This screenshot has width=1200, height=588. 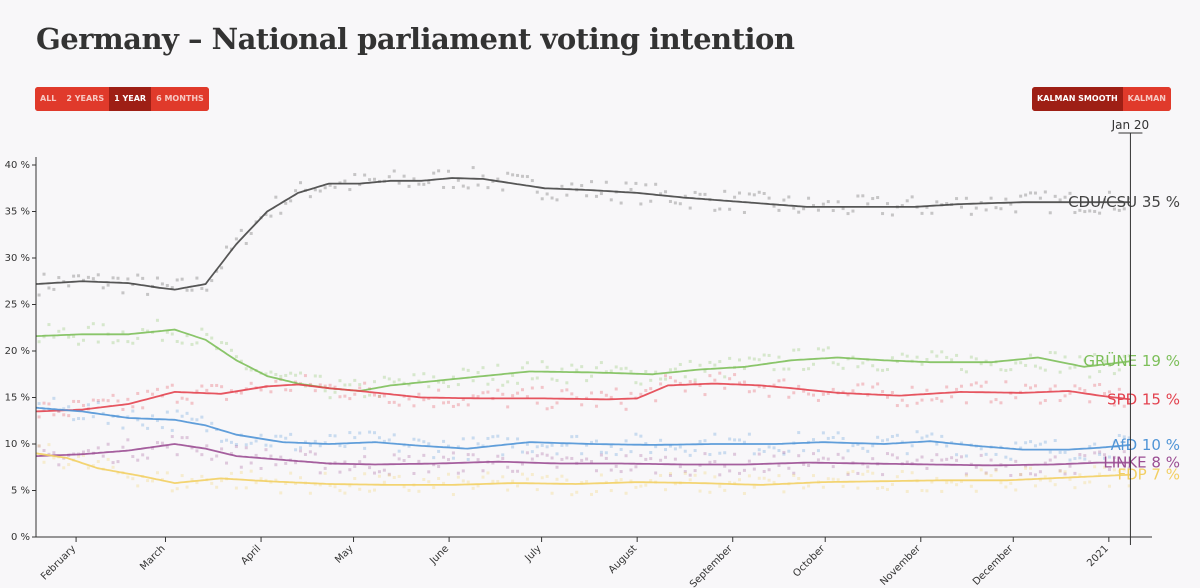 I want to click on y-tick-label: 20 %, so click(x=17, y=351).